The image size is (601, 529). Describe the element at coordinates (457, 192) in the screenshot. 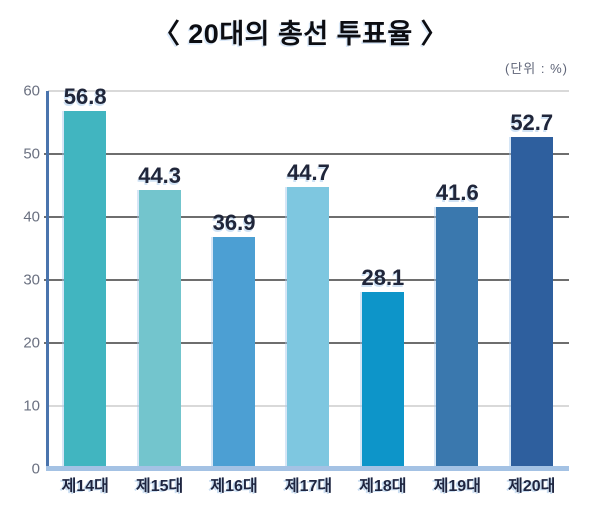

I see `bar-value-label-제19대: 41.6` at that location.